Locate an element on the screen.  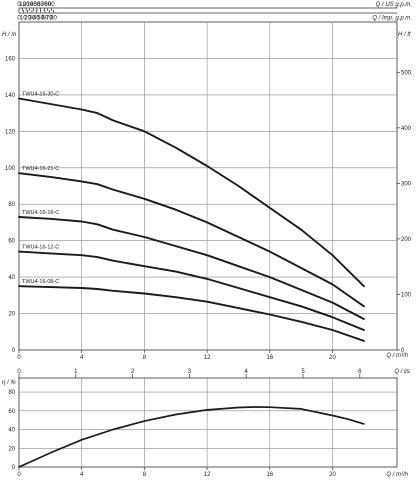
top-us-tick-label: 20 is located at coordinates (26, 5).